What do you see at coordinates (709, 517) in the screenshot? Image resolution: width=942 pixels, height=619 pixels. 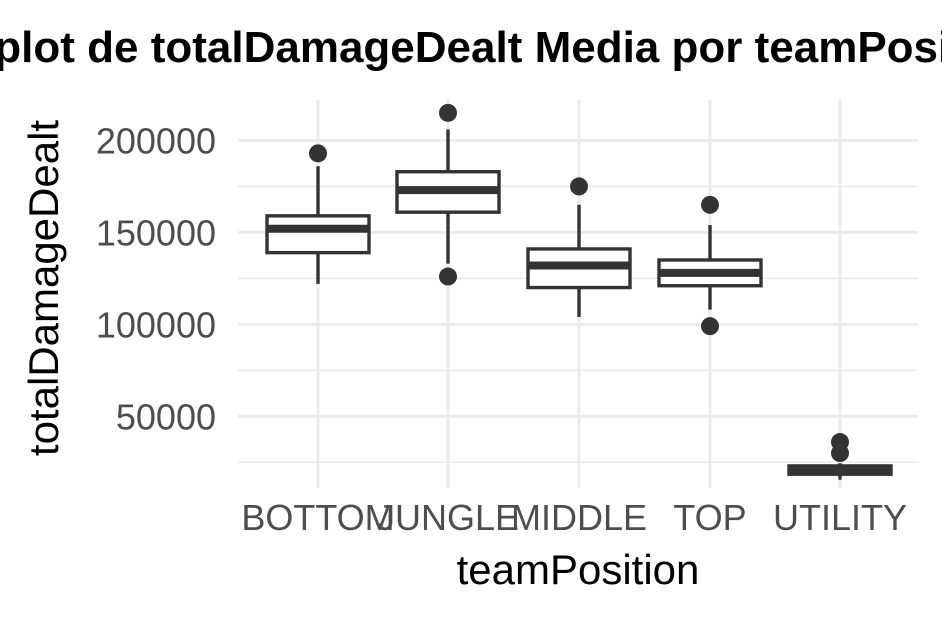 I see `x-tick-label: TOP` at bounding box center [709, 517].